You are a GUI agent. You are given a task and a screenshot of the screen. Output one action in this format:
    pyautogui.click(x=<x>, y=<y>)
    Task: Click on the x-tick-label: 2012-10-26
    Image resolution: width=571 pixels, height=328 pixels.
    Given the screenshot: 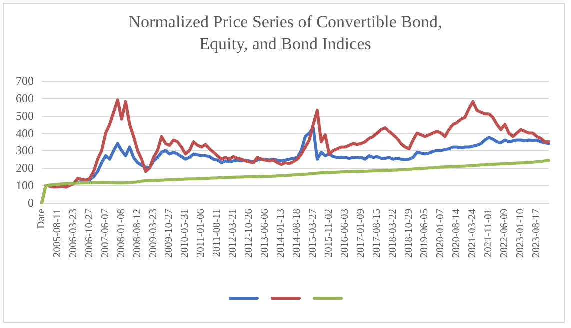 What is the action you would take?
    pyautogui.click(x=250, y=233)
    